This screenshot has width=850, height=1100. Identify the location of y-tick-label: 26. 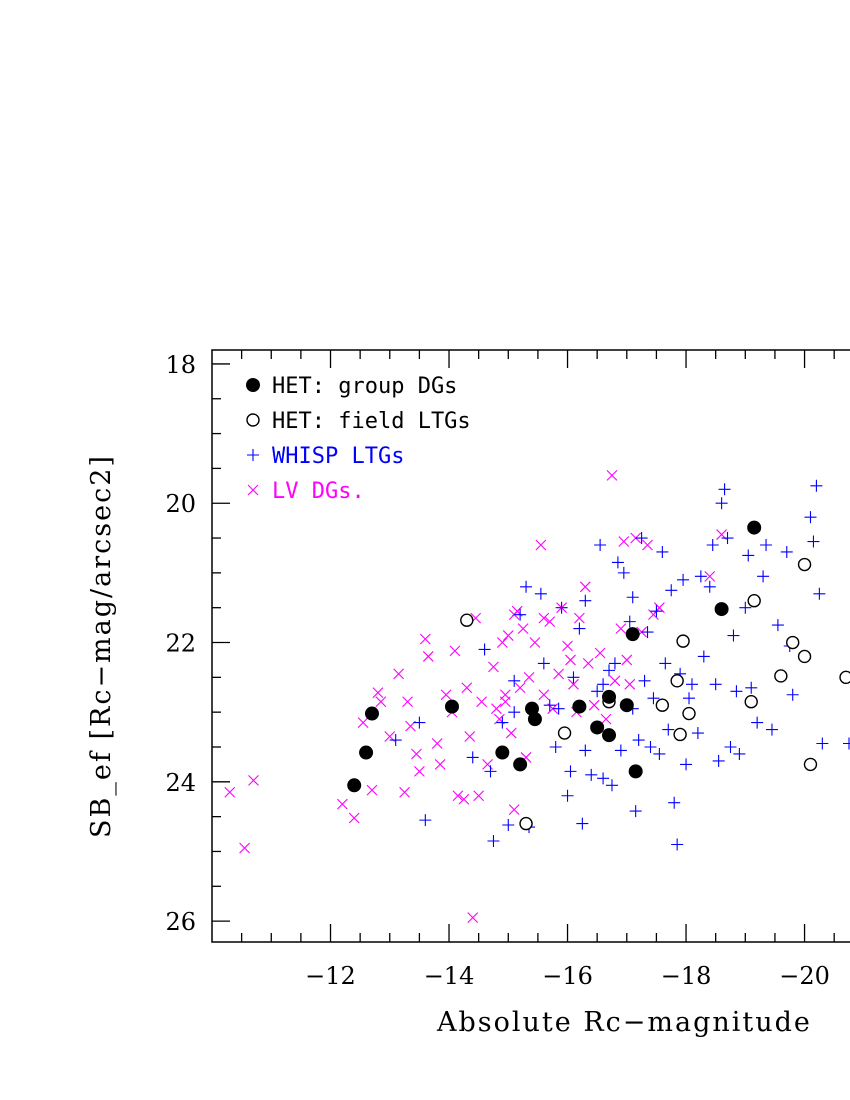
(180, 922).